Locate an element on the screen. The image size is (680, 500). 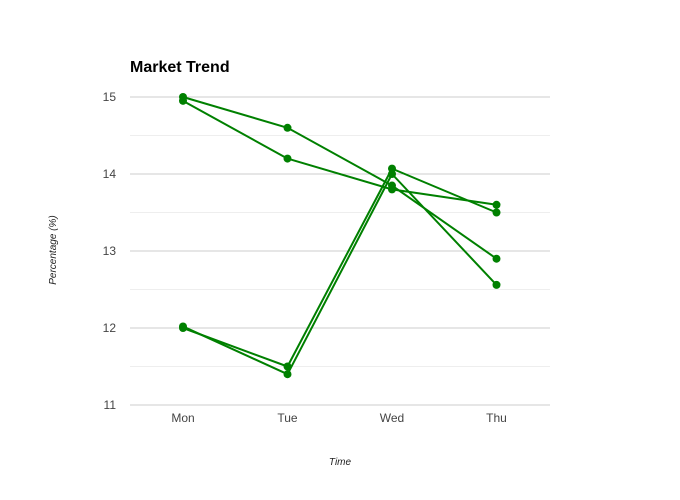
x-tick-label: Mon is located at coordinates (182, 418).